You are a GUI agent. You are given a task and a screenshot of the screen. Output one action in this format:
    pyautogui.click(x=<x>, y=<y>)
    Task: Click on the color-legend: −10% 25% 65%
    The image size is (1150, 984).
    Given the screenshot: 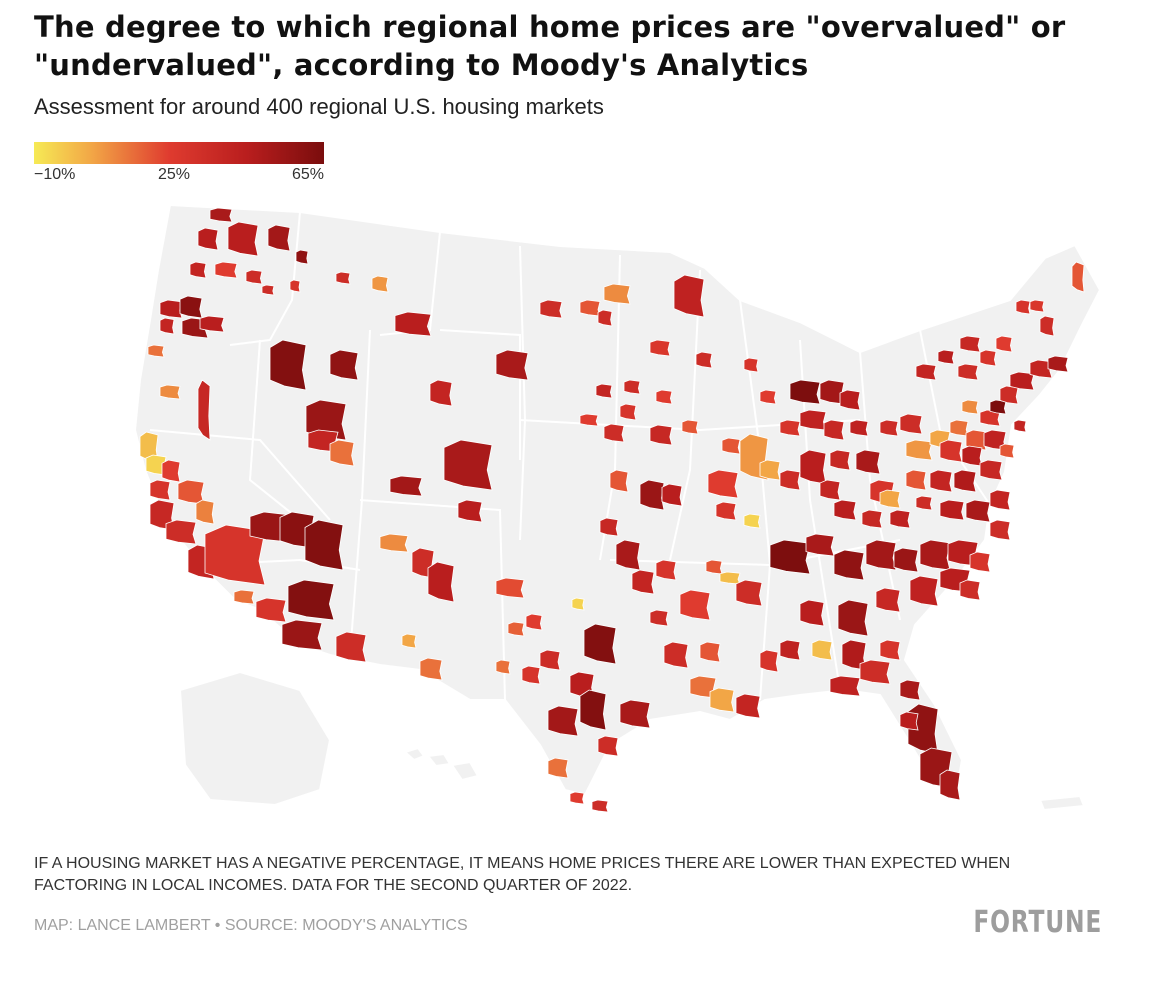 What is the action you would take?
    pyautogui.click(x=179, y=163)
    